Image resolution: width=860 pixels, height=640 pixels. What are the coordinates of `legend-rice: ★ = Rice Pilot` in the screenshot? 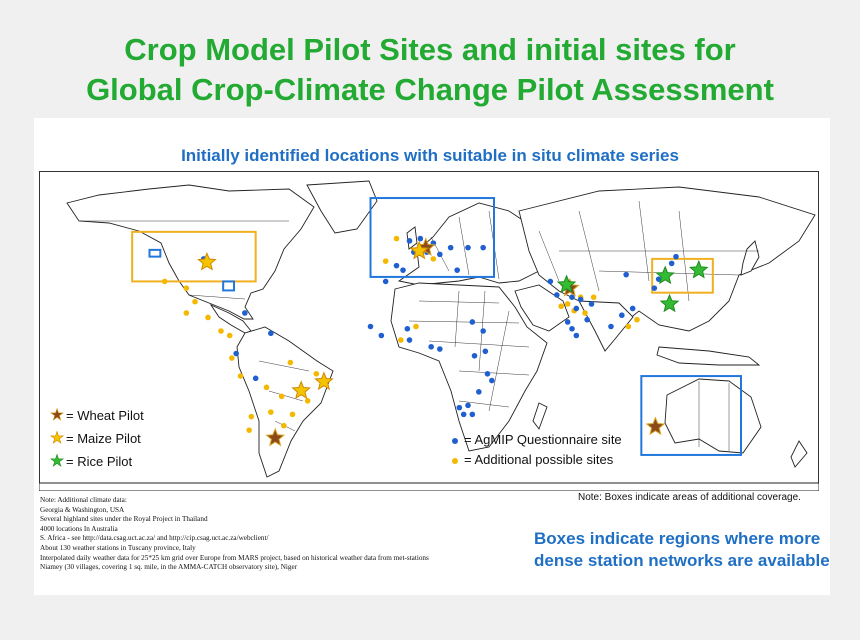 It's located at (91, 462).